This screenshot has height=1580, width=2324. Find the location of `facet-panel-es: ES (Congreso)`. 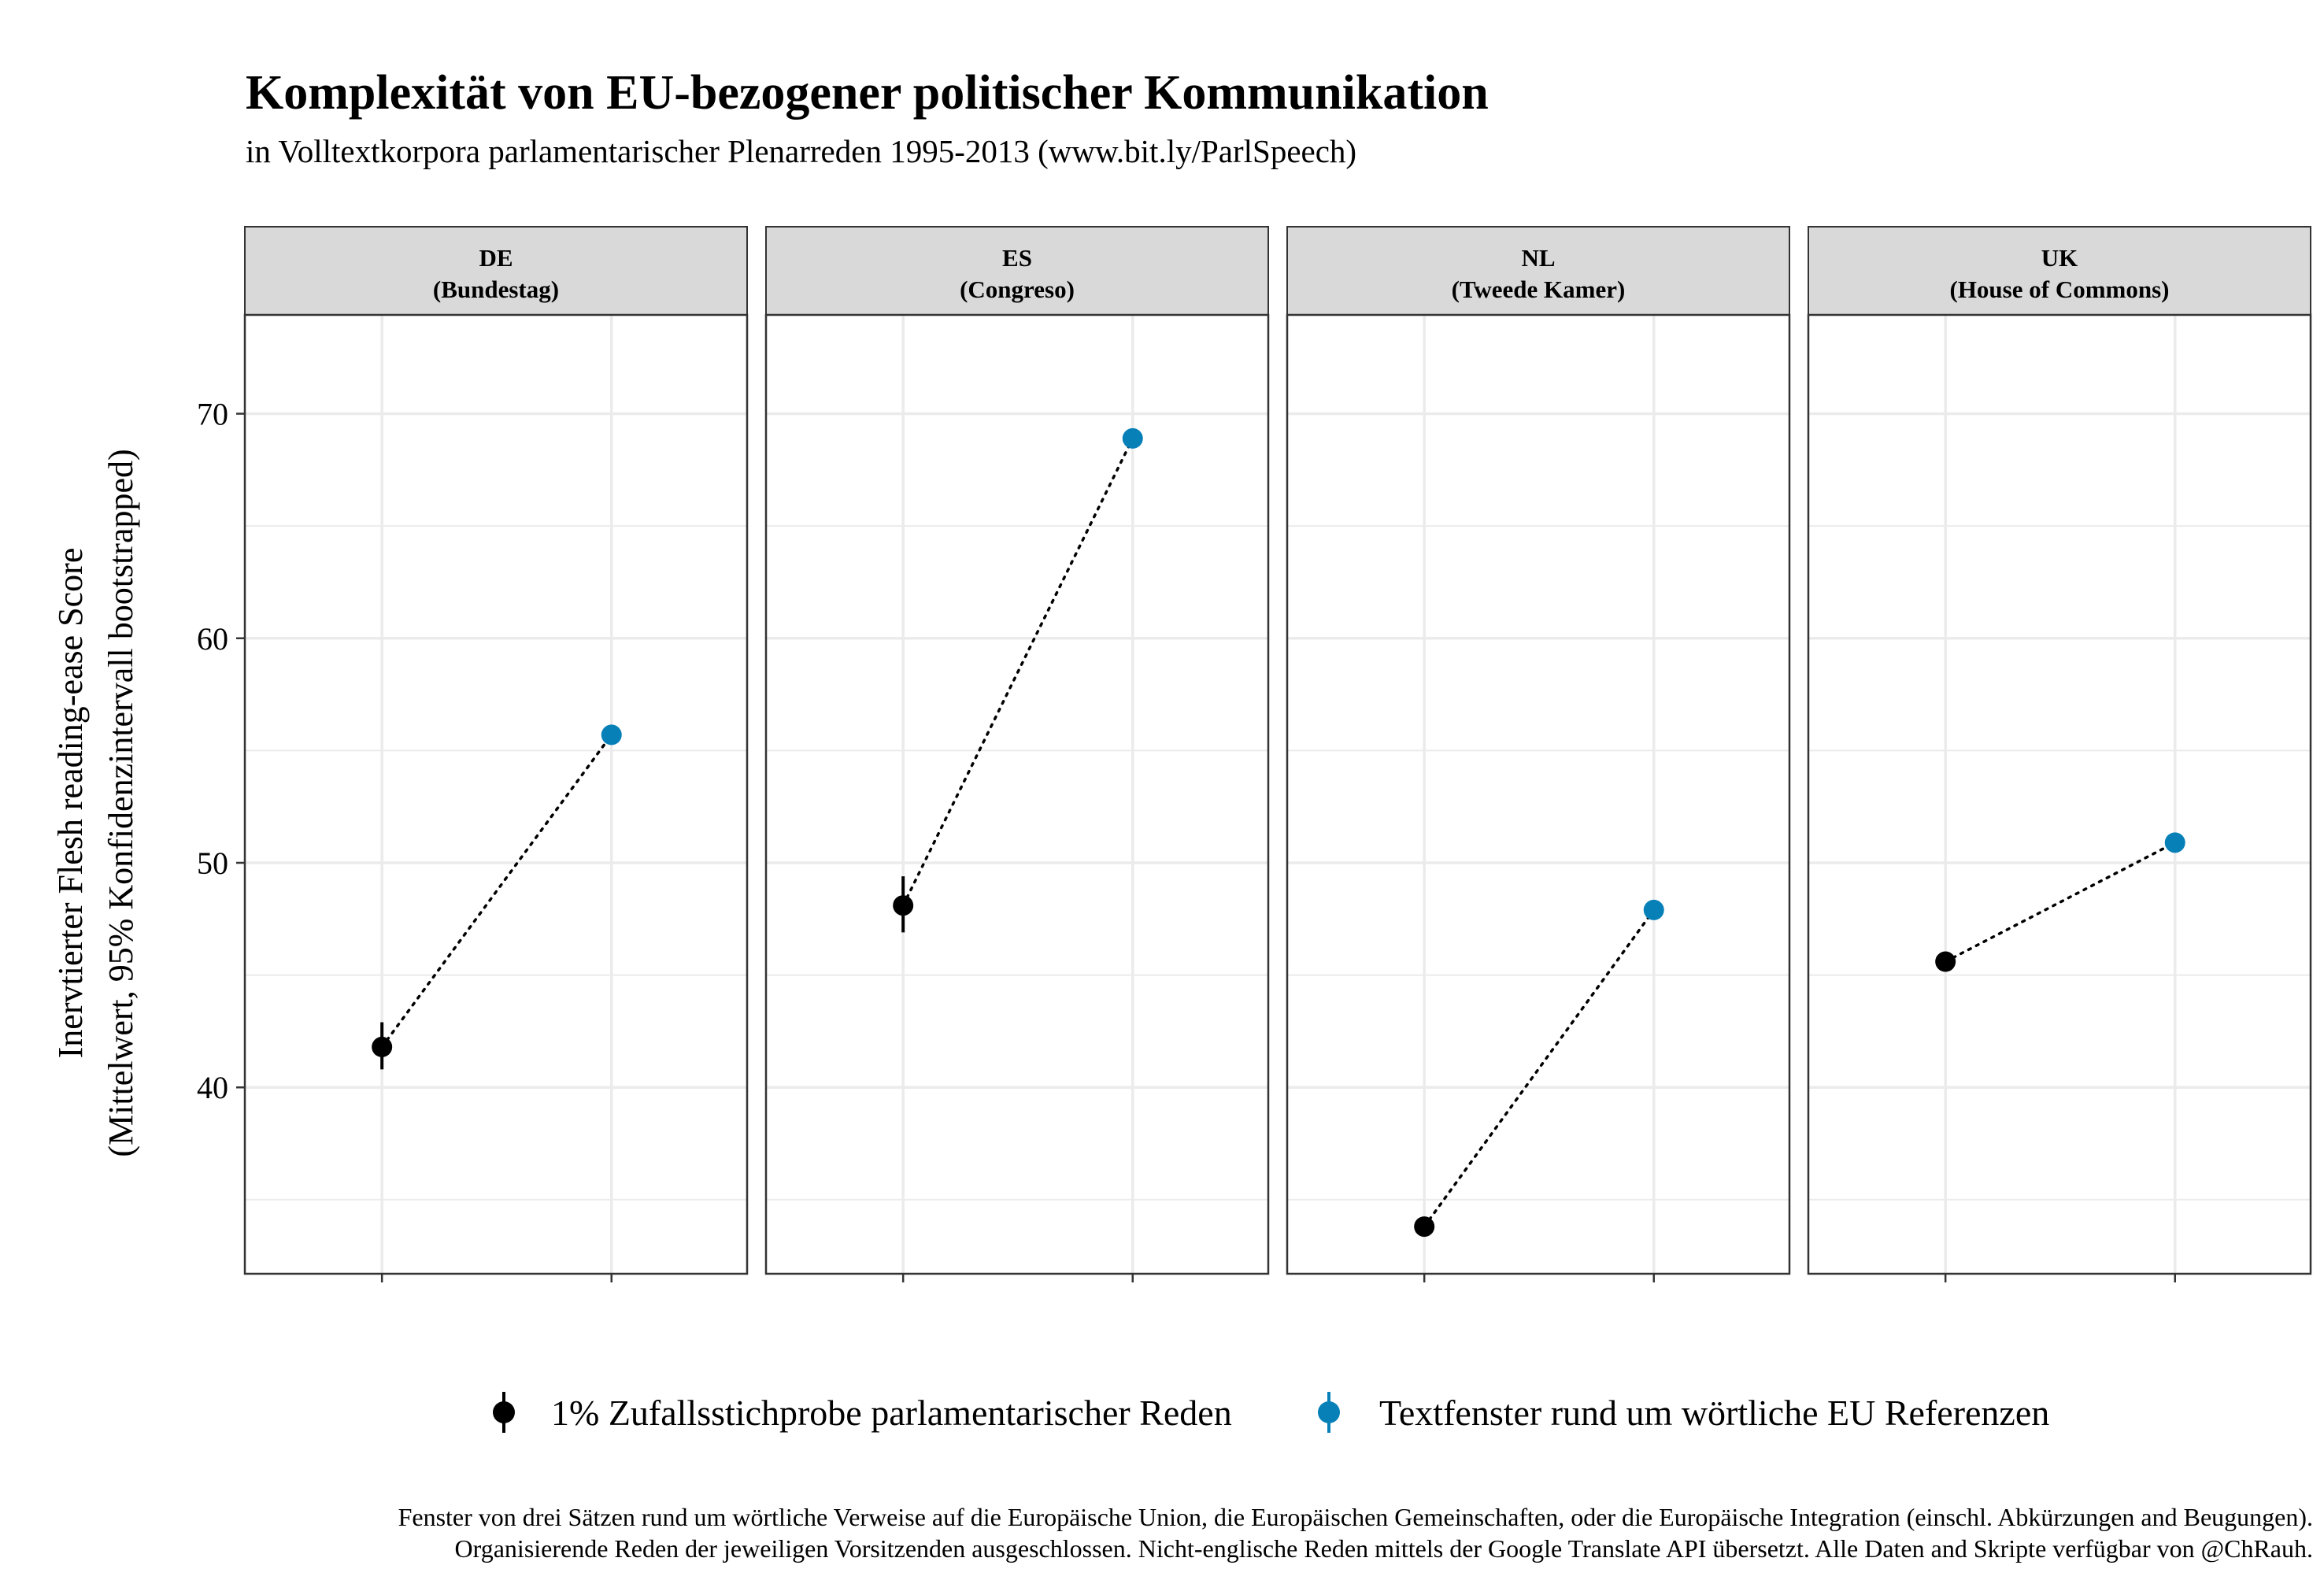

facet-panel-es: ES (Congreso) is located at coordinates (1017, 754).